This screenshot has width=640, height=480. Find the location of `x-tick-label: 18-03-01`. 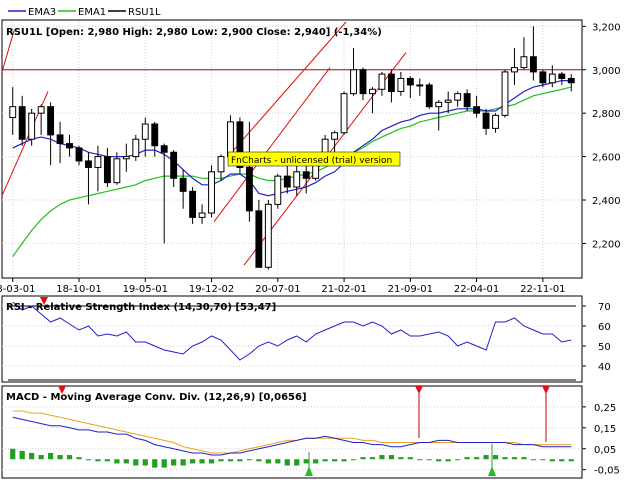

x-tick-label: 18-03-01 is located at coordinates (17, 289).